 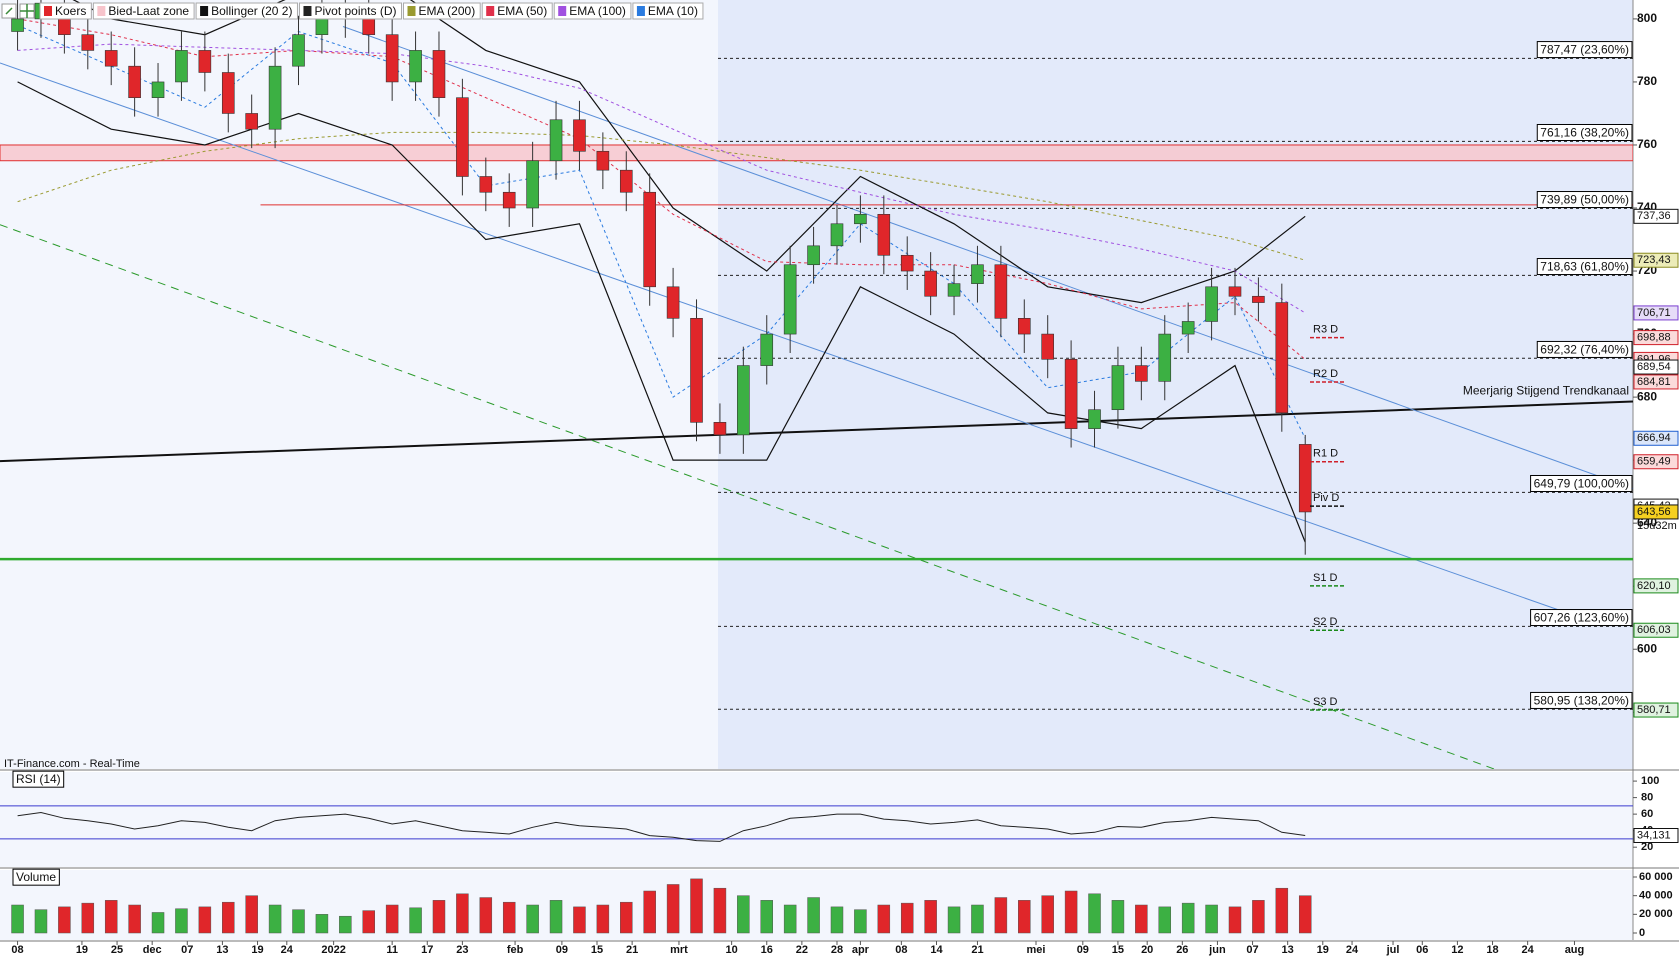 I want to click on price-tag-label: 620,10, so click(x=1654, y=586).